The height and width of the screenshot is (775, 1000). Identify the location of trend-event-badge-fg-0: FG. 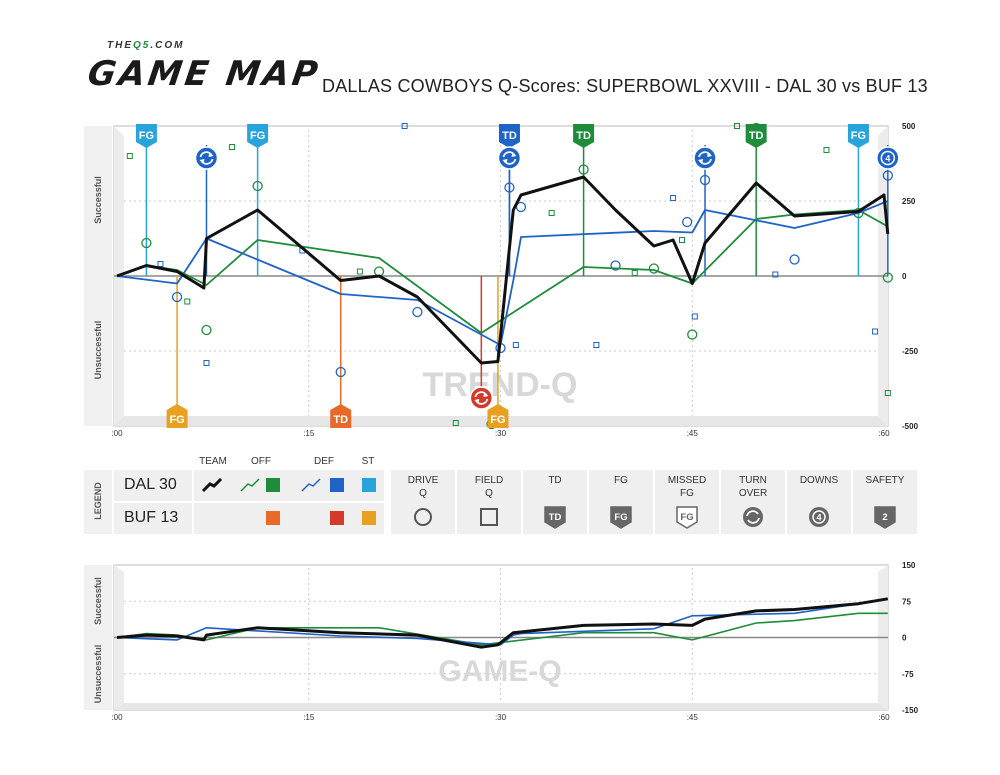
(146, 136).